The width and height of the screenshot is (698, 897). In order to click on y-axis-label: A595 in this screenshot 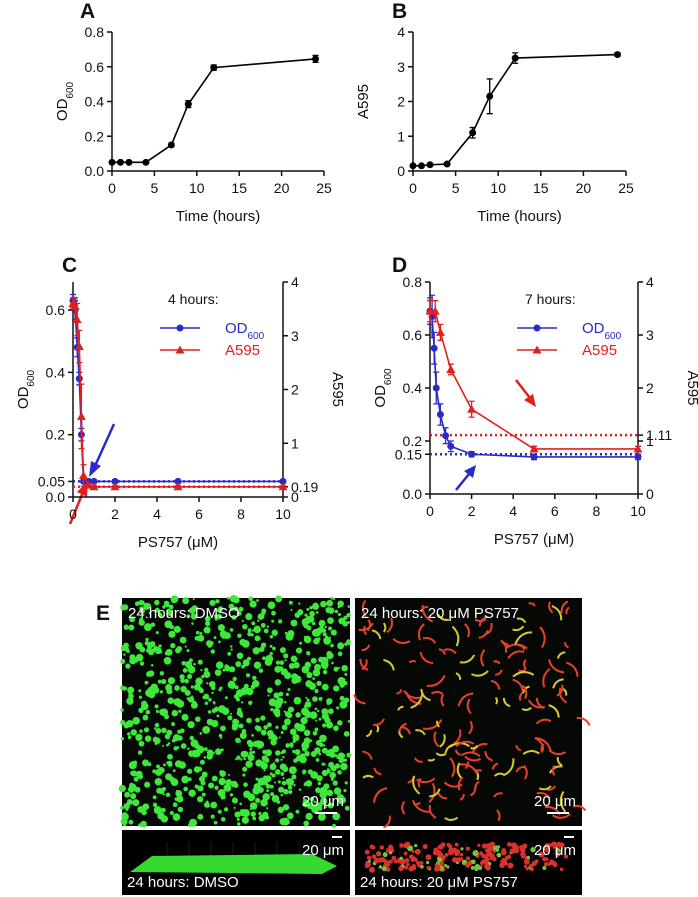, I will do `click(363, 101)`.